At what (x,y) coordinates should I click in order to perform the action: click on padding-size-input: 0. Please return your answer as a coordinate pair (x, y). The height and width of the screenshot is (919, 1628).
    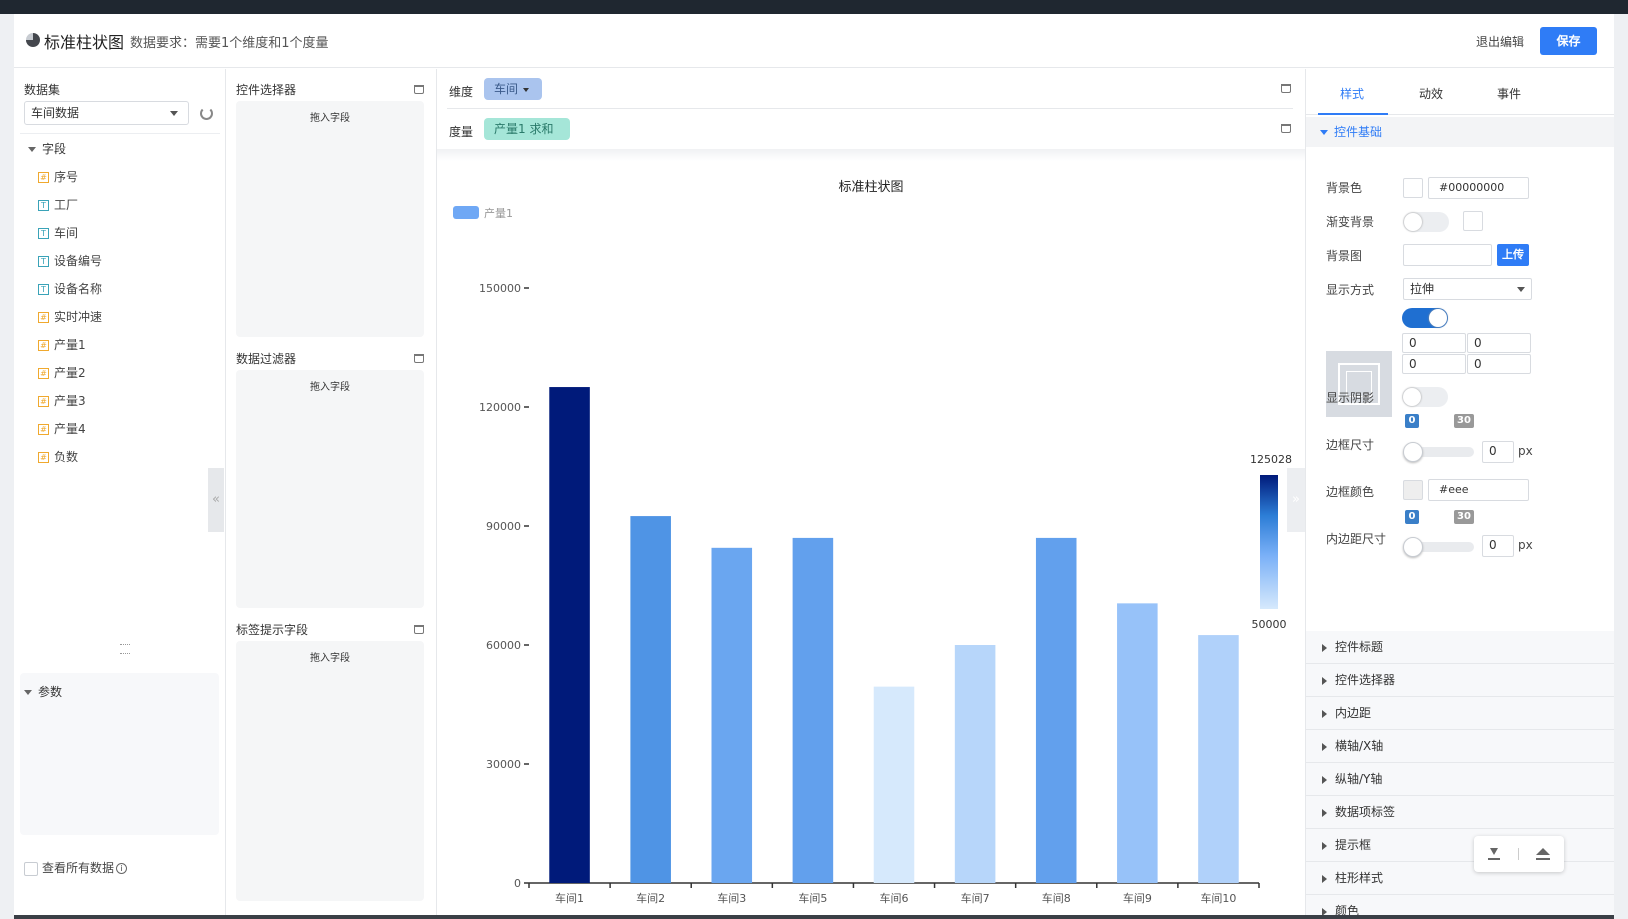
    Looking at the image, I should click on (1498, 546).